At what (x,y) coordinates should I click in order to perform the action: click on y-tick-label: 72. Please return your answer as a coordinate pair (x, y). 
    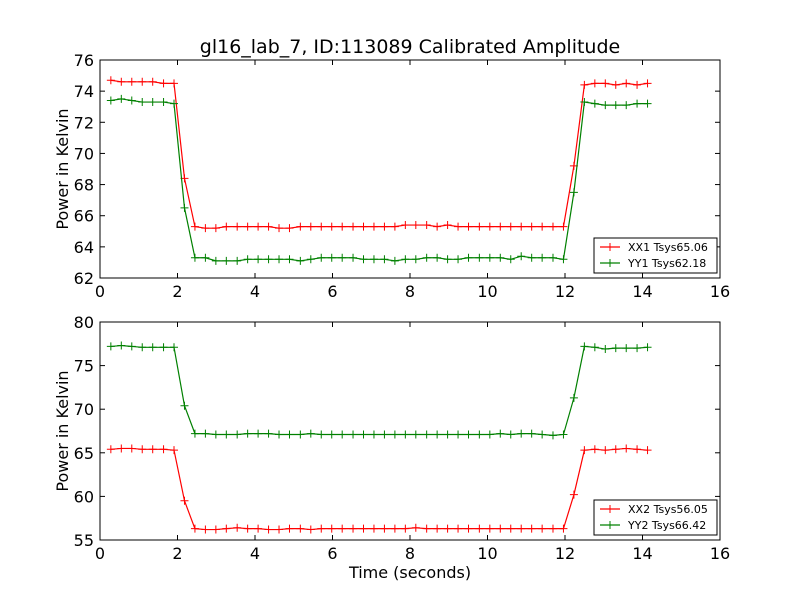
    Looking at the image, I should click on (84, 122).